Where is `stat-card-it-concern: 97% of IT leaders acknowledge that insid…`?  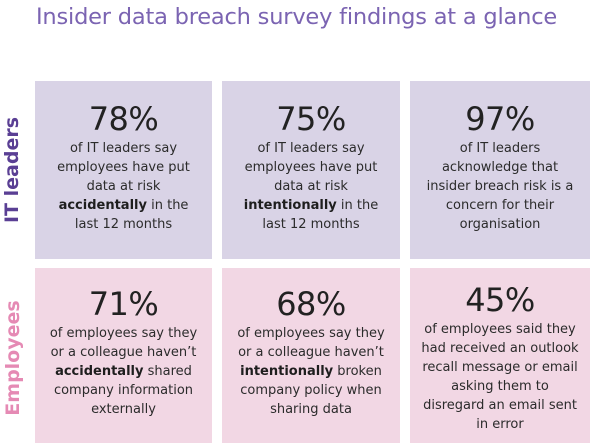
stat-card-it-concern: 97% of IT leaders acknowledge that insid… is located at coordinates (500, 170).